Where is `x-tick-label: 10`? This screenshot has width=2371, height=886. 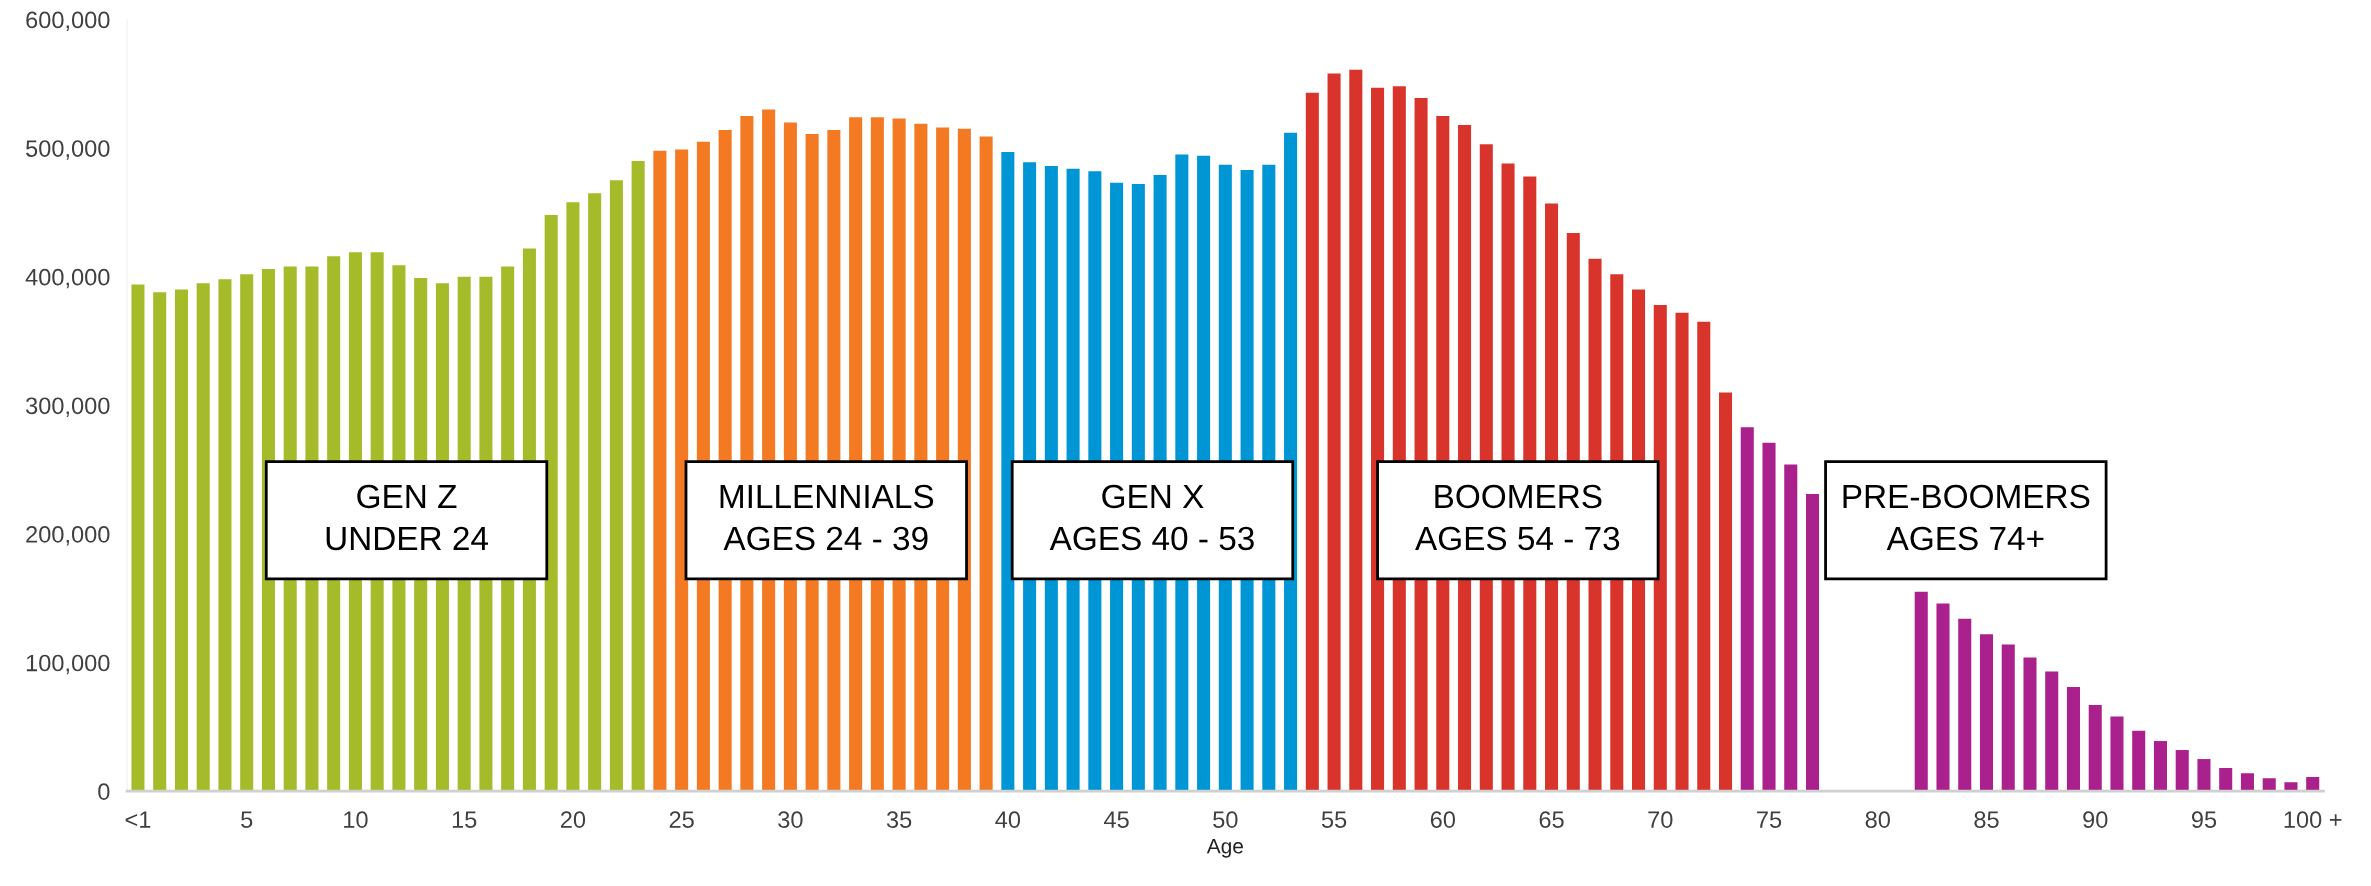 x-tick-label: 10 is located at coordinates (356, 819).